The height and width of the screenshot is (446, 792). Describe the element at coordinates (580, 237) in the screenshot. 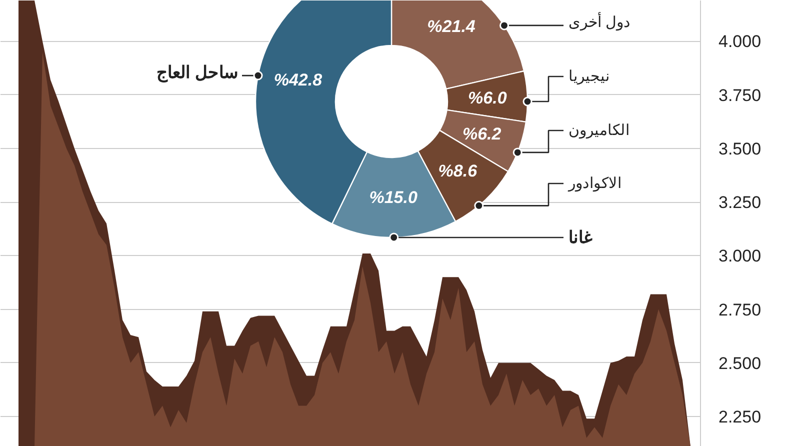

I see `slice-label: غانا` at that location.